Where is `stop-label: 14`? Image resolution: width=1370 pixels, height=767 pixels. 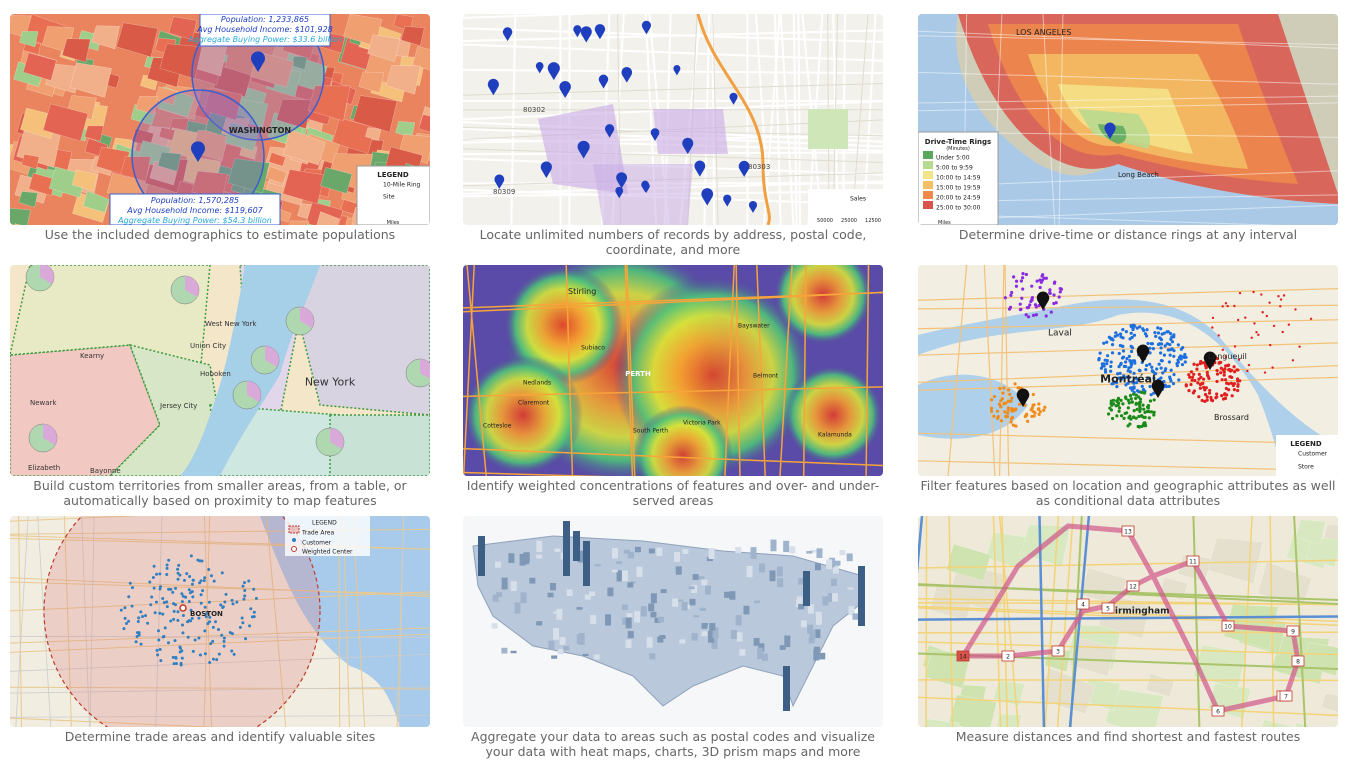 stop-label: 14 is located at coordinates (963, 657).